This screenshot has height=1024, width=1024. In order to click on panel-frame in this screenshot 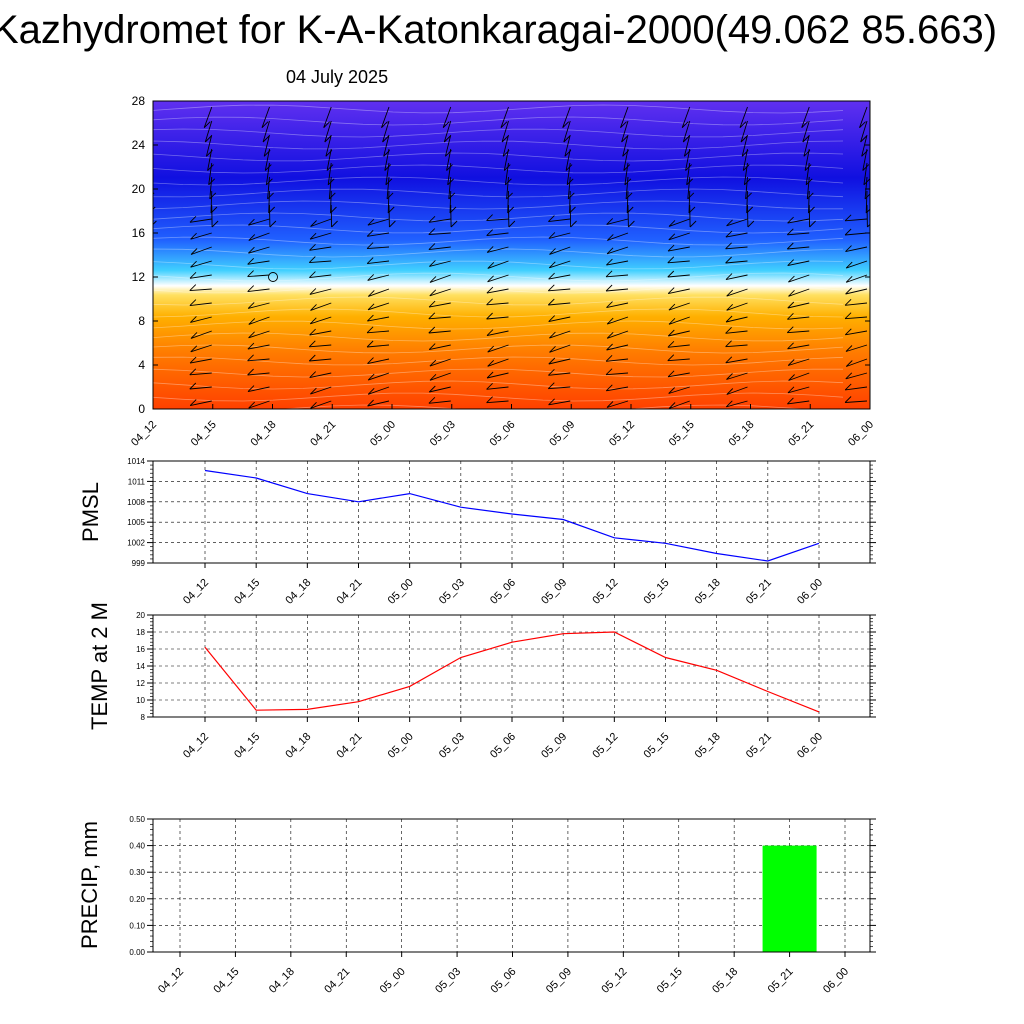, I will do `click(511, 666)`.